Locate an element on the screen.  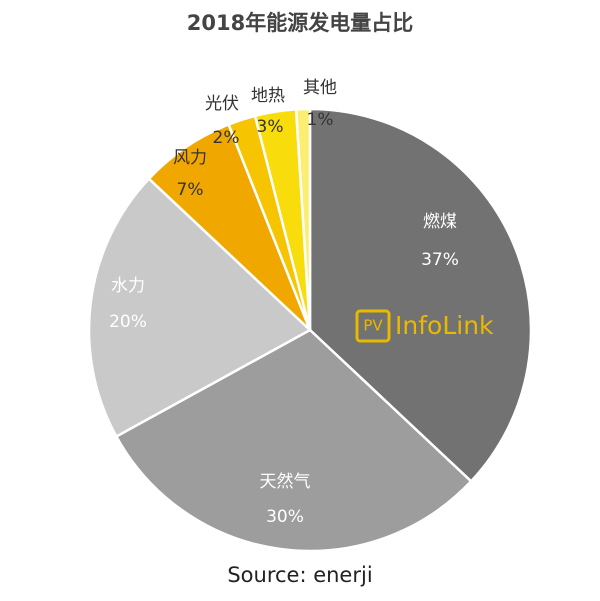
value-label: 7% is located at coordinates (190, 190).